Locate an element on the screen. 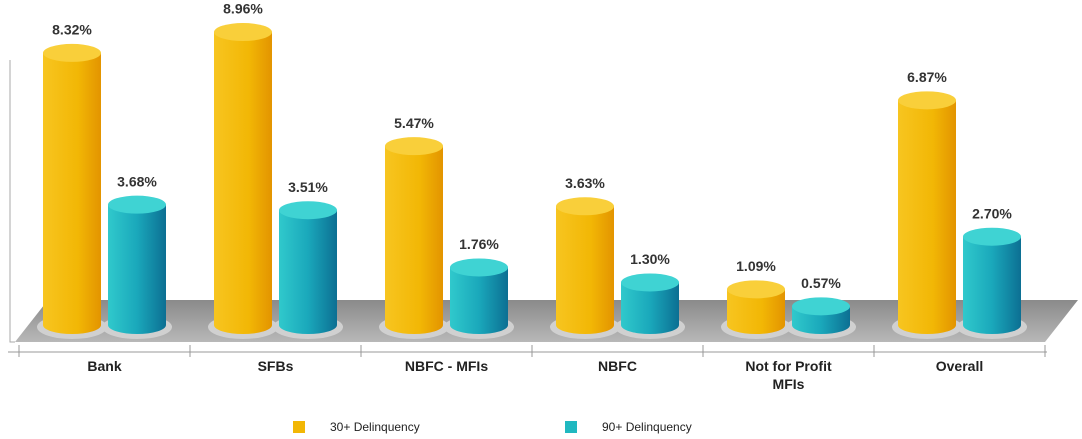  x-tick-label: NBFC - MFIs is located at coordinates (446, 366).